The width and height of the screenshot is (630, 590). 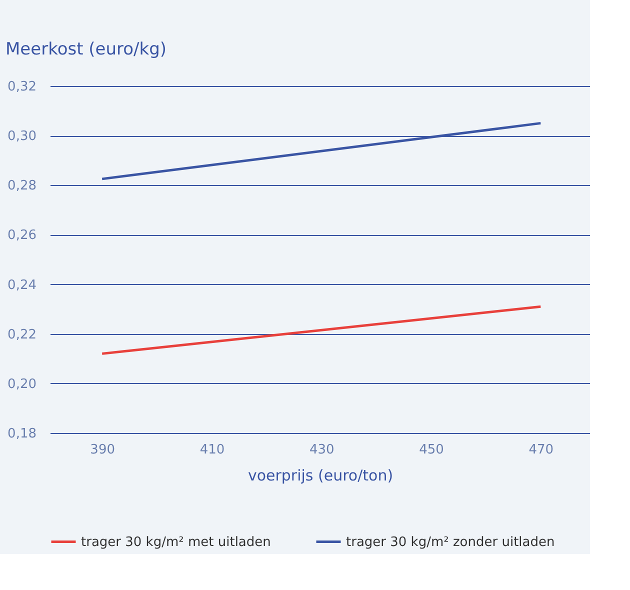 What do you see at coordinates (22, 384) in the screenshot?
I see `y-tick-label: 0,20` at bounding box center [22, 384].